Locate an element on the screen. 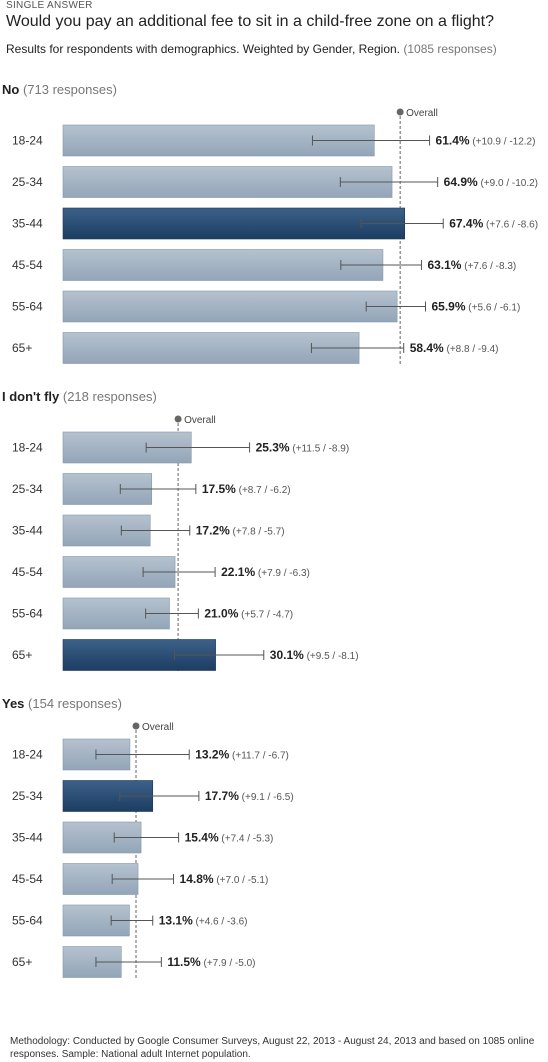  value-label: 25.3% (+11.5 / -8.9) is located at coordinates (303, 448).